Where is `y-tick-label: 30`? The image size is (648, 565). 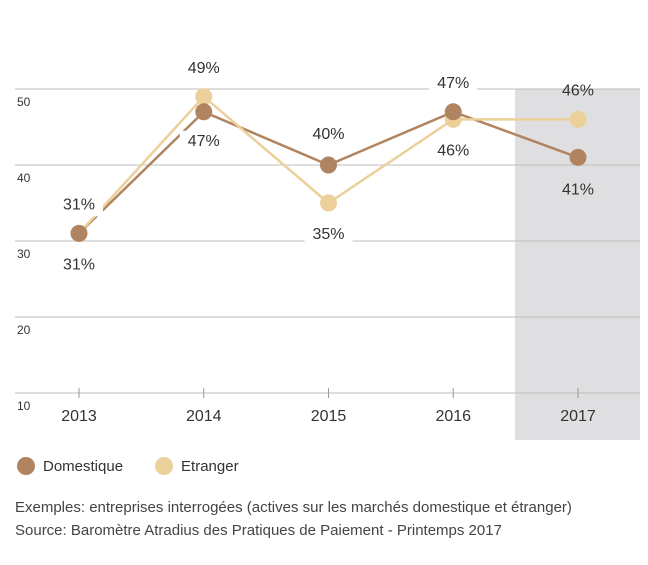 y-tick-label: 30 is located at coordinates (24, 254).